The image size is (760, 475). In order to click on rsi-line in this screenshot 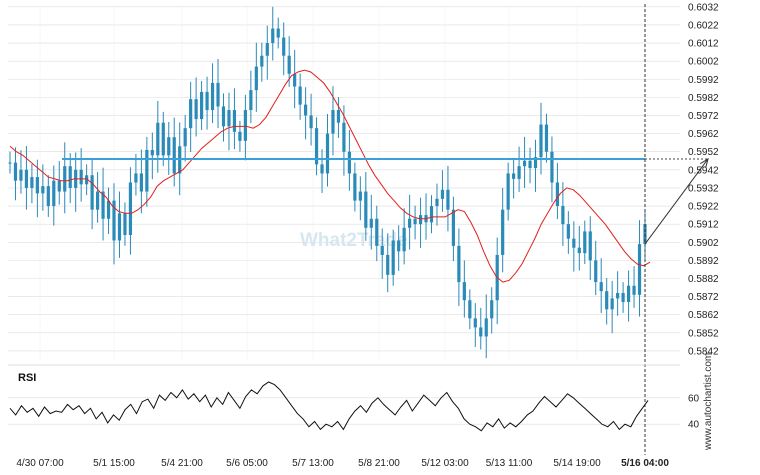, I will do `click(329, 406)`.